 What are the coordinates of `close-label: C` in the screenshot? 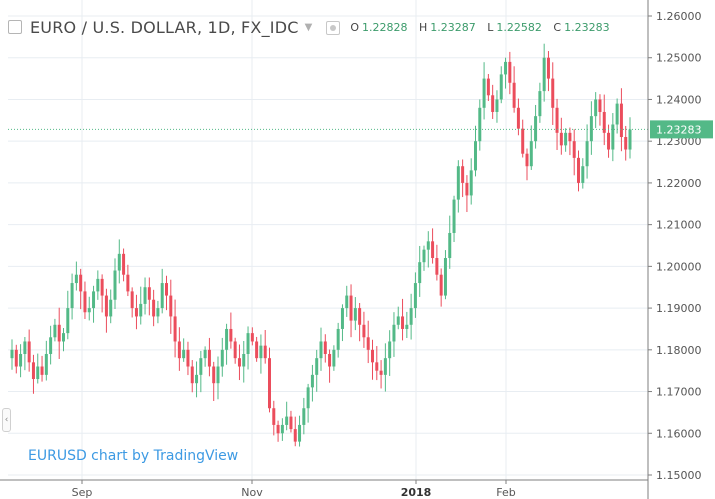 It's located at (557, 27).